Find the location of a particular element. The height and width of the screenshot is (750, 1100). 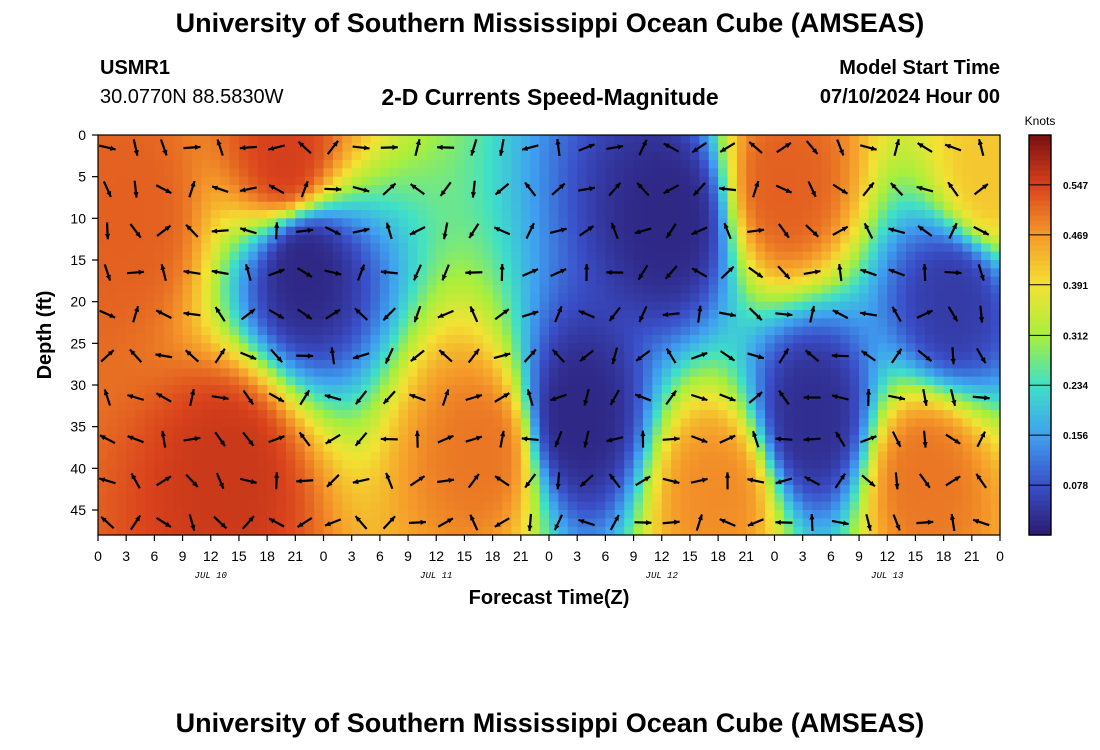

day-label: JUL 10 is located at coordinates (211, 576).